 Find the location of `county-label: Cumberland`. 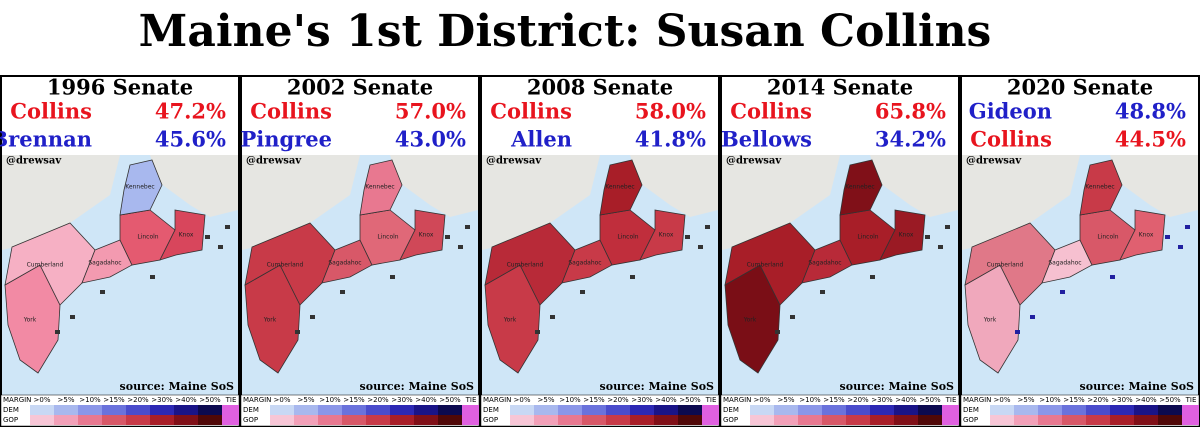

county-label: Cumberland is located at coordinates (285, 265).